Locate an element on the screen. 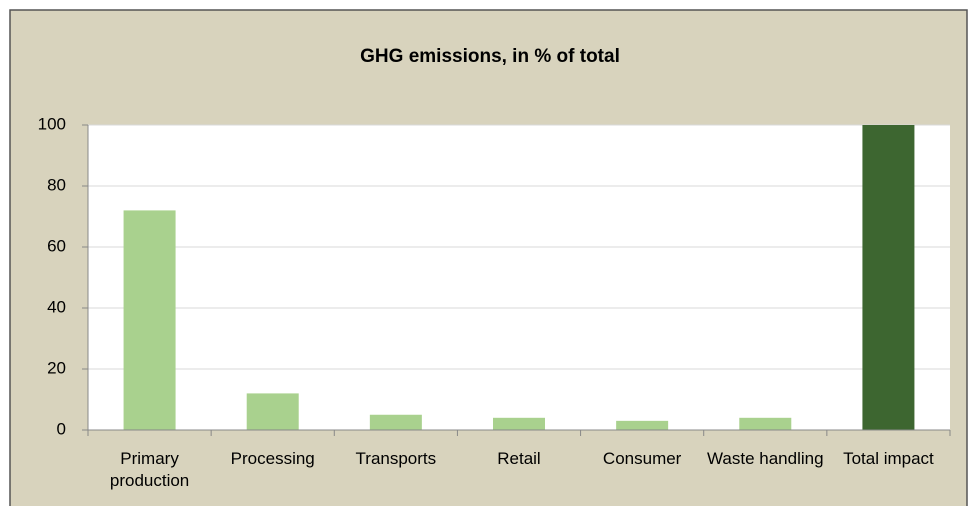 The image size is (977, 506). x-tick-label: Total impact is located at coordinates (888, 458).